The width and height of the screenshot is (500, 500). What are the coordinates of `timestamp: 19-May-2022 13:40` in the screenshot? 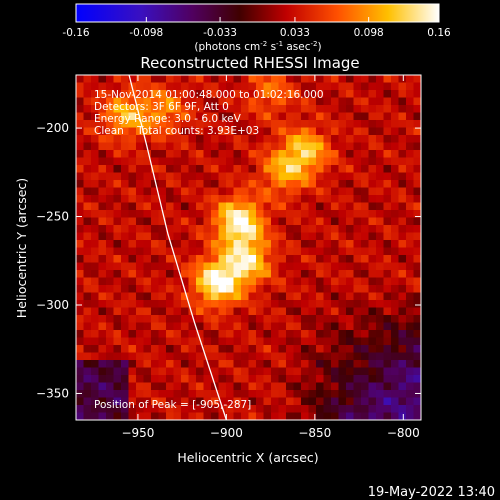 It's located at (431, 492).